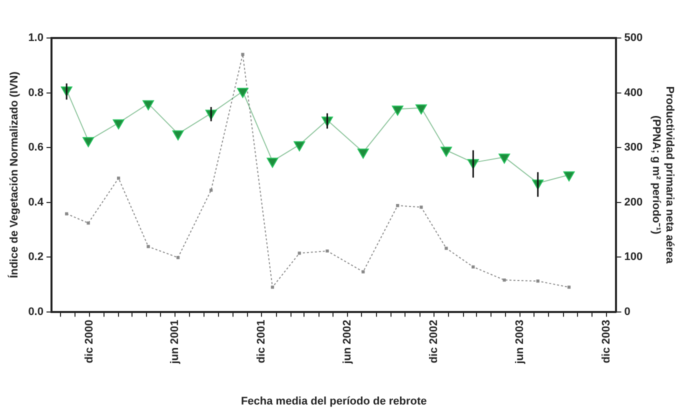 The image size is (688, 412). I want to click on y2-tick-label: 300, so click(633, 148).